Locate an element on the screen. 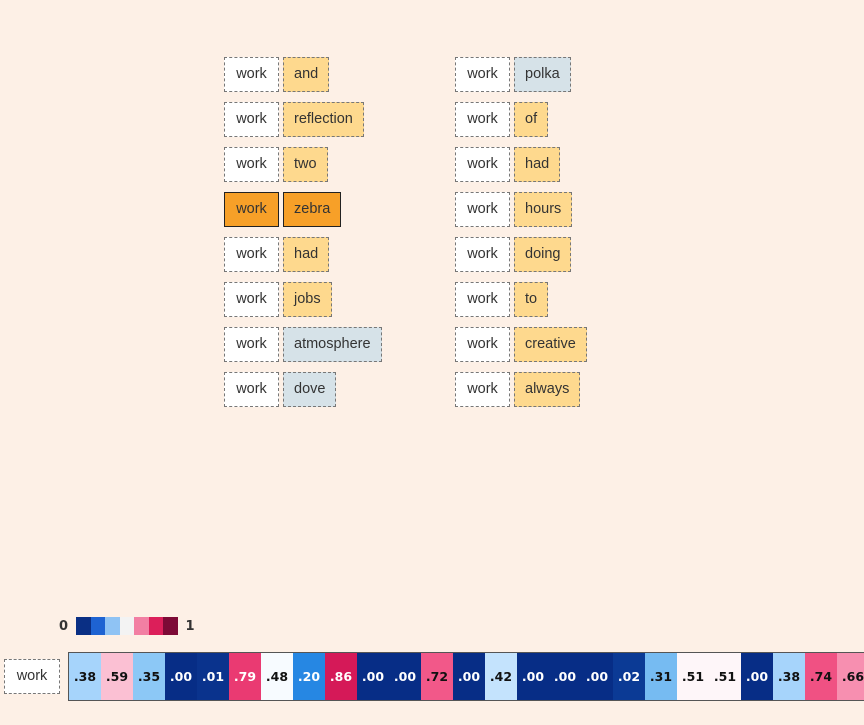  token-pair: work hours is located at coordinates (523, 209).